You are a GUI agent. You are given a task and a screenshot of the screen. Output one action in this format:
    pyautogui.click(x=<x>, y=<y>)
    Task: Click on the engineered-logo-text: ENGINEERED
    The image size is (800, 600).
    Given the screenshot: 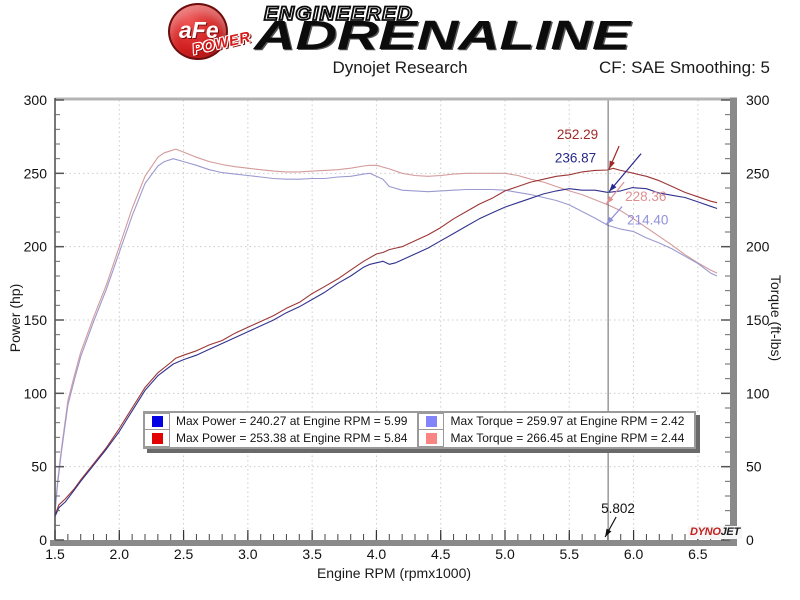 What is the action you would take?
    pyautogui.click(x=338, y=15)
    